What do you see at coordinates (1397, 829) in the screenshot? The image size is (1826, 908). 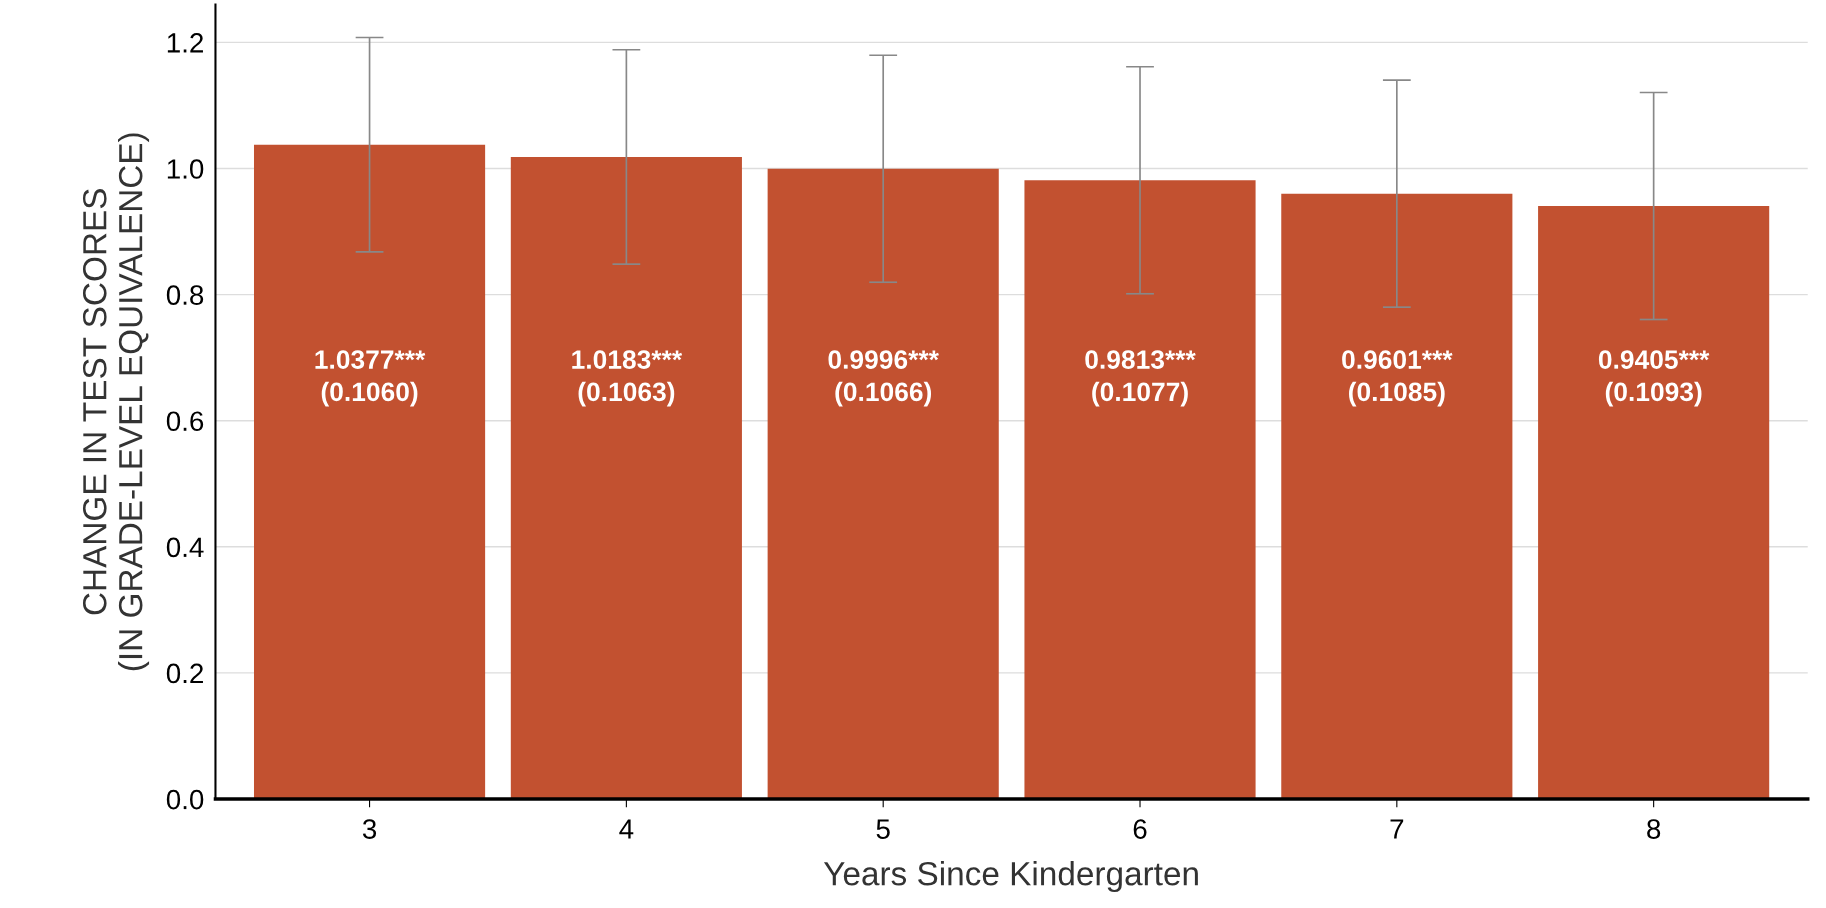 I see `x-tick-label: 7` at bounding box center [1397, 829].